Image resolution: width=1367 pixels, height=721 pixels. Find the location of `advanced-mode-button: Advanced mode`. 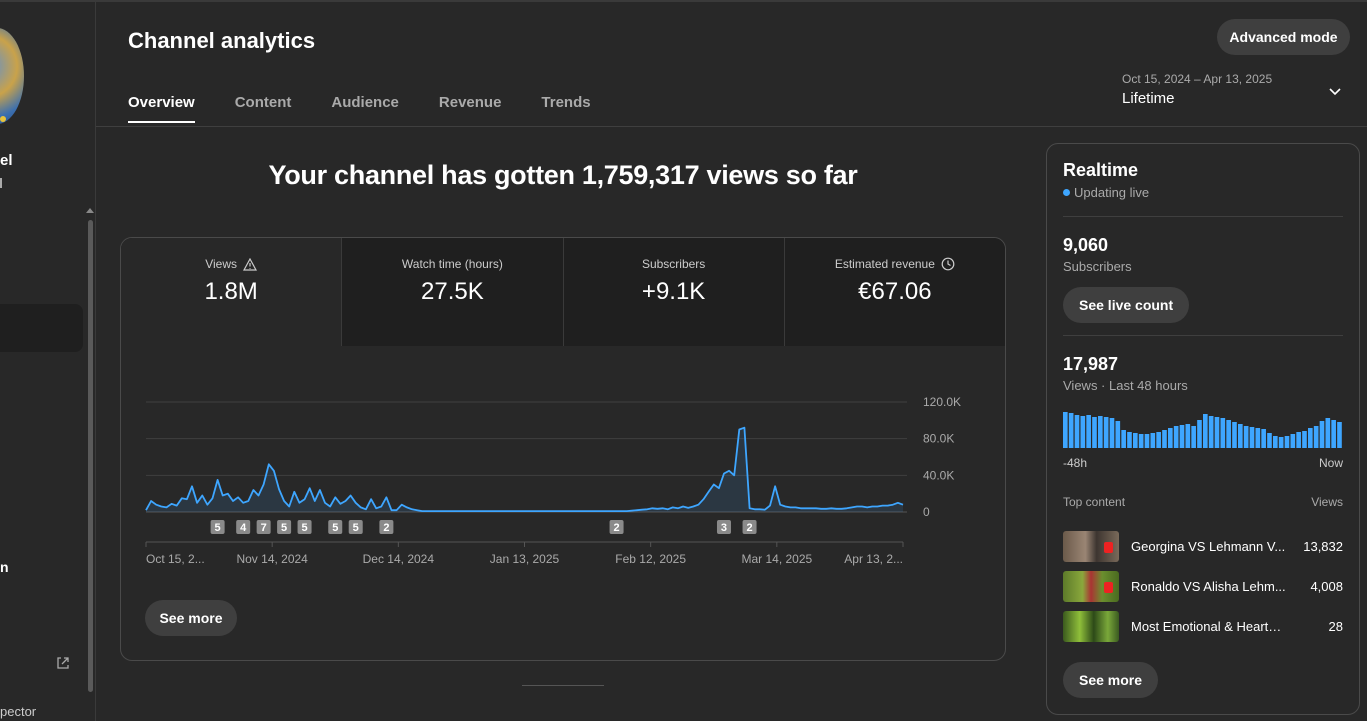

advanced-mode-button: Advanced mode is located at coordinates (1283, 37).